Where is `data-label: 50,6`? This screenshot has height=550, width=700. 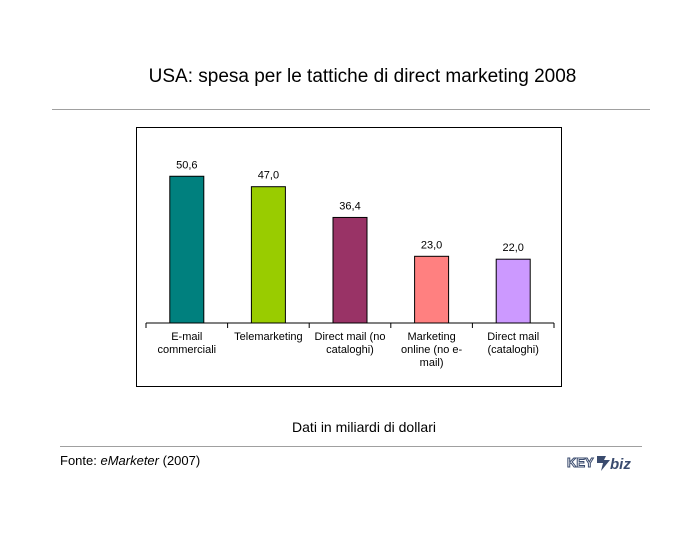 data-label: 50,6 is located at coordinates (186, 165).